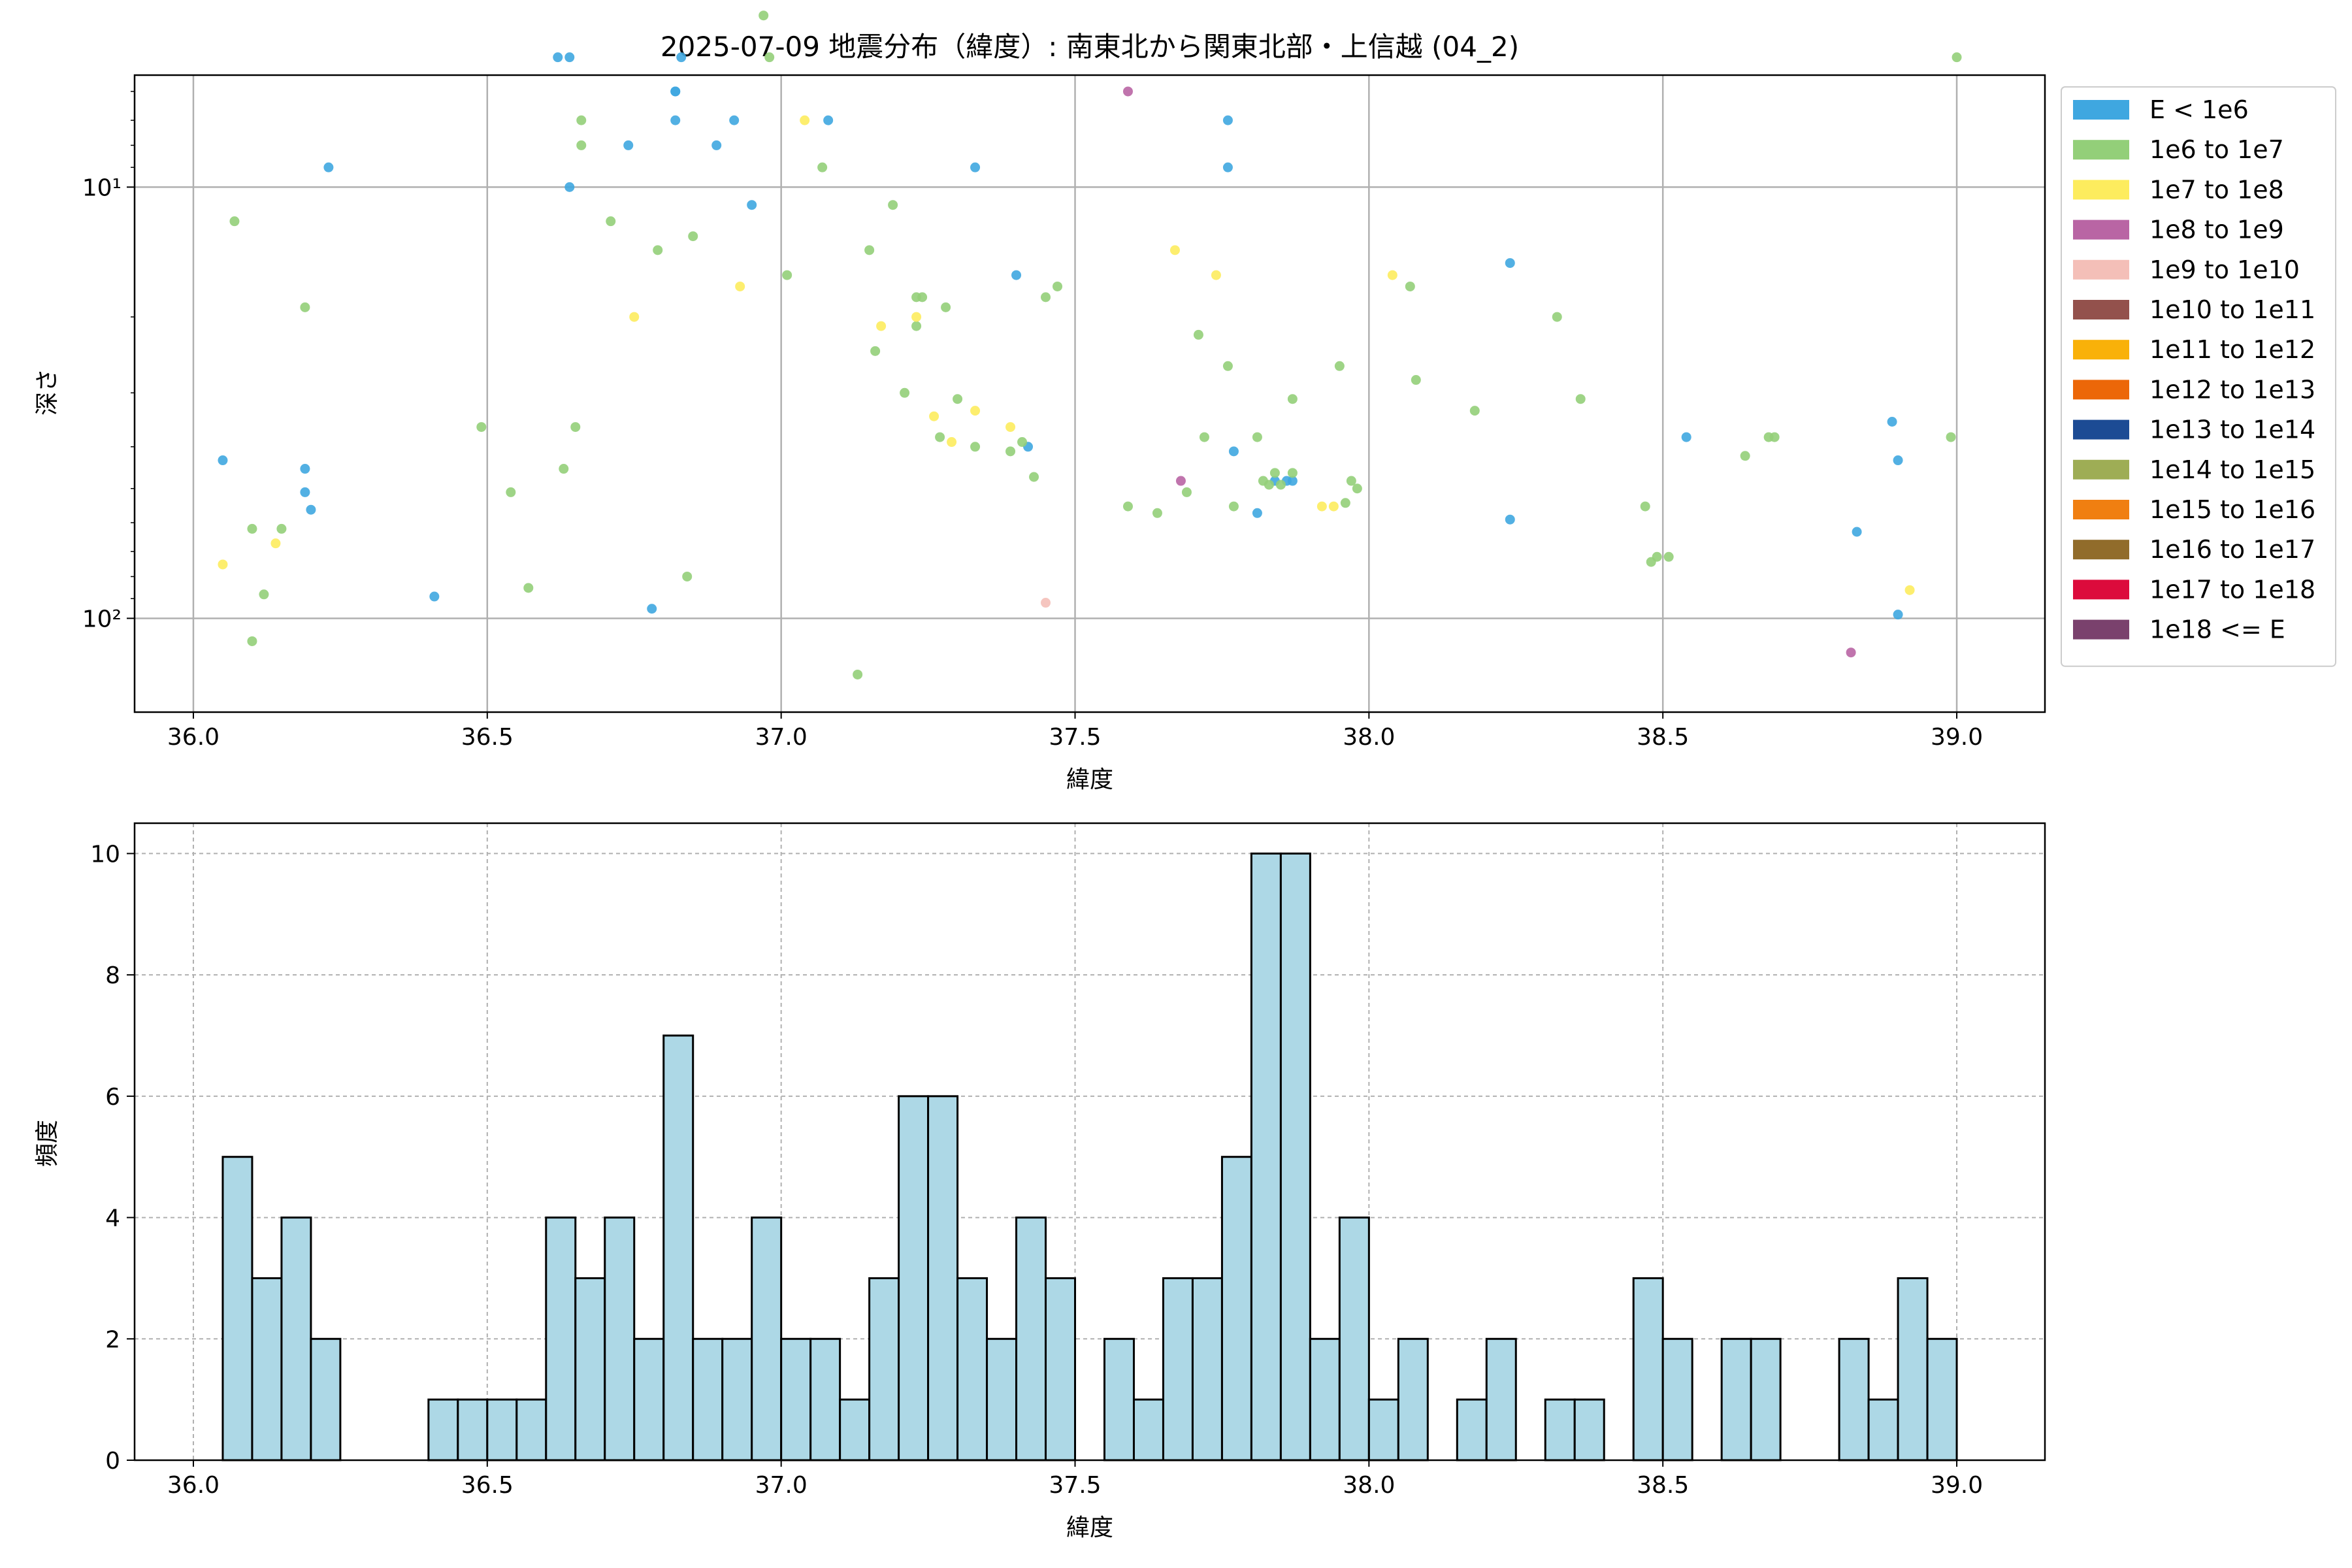 This screenshot has height=1568, width=2352. I want to click on legend-label: 1e15 to 1e16, so click(2232, 509).